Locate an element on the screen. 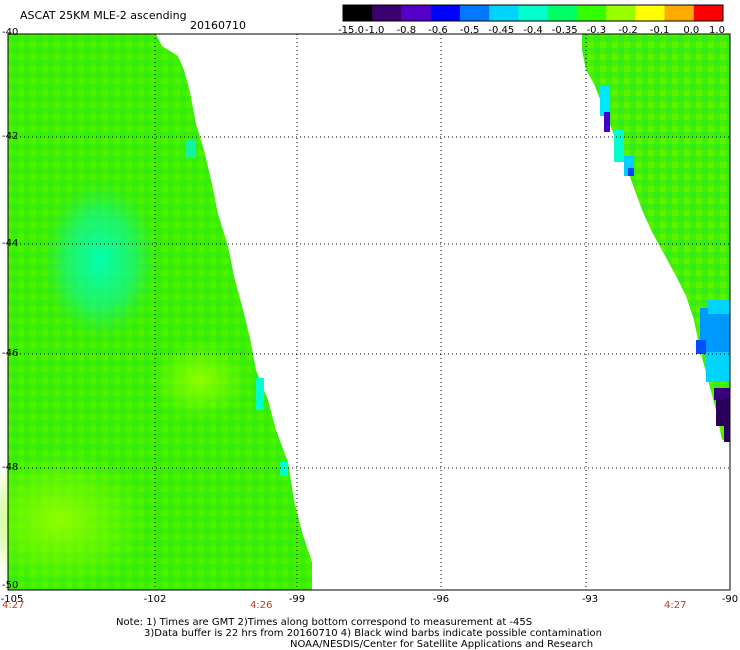  lat-label: -50 is located at coordinates (10, 585).